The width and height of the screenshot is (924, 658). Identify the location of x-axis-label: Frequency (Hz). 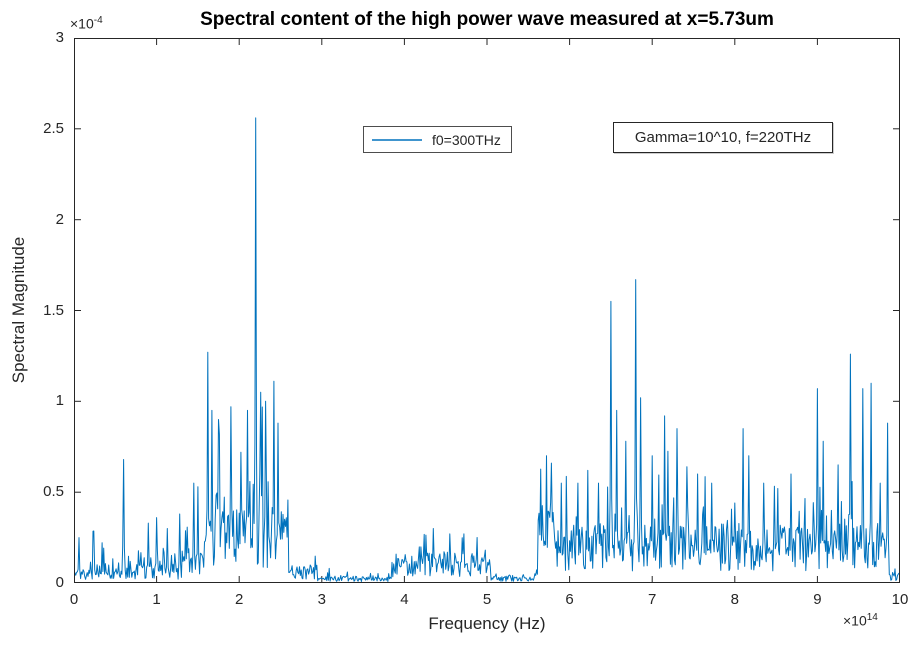
(487, 623).